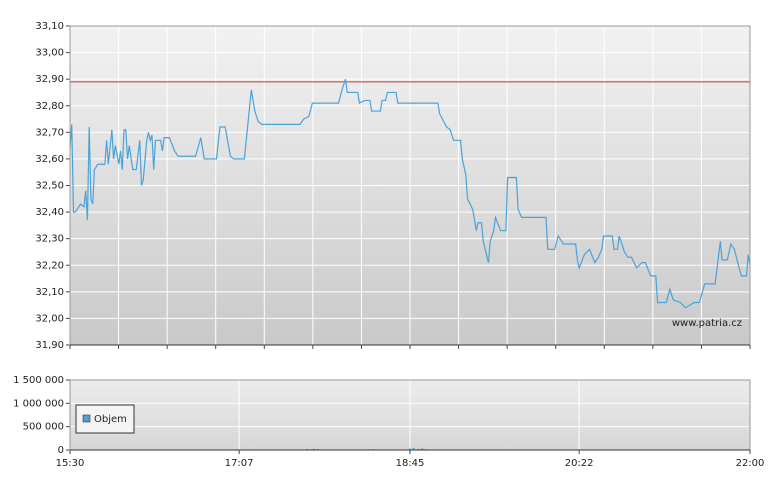 This screenshot has height=494, width=780. Describe the element at coordinates (49, 26) in the screenshot. I see `y-tick-label: 33,10` at that location.